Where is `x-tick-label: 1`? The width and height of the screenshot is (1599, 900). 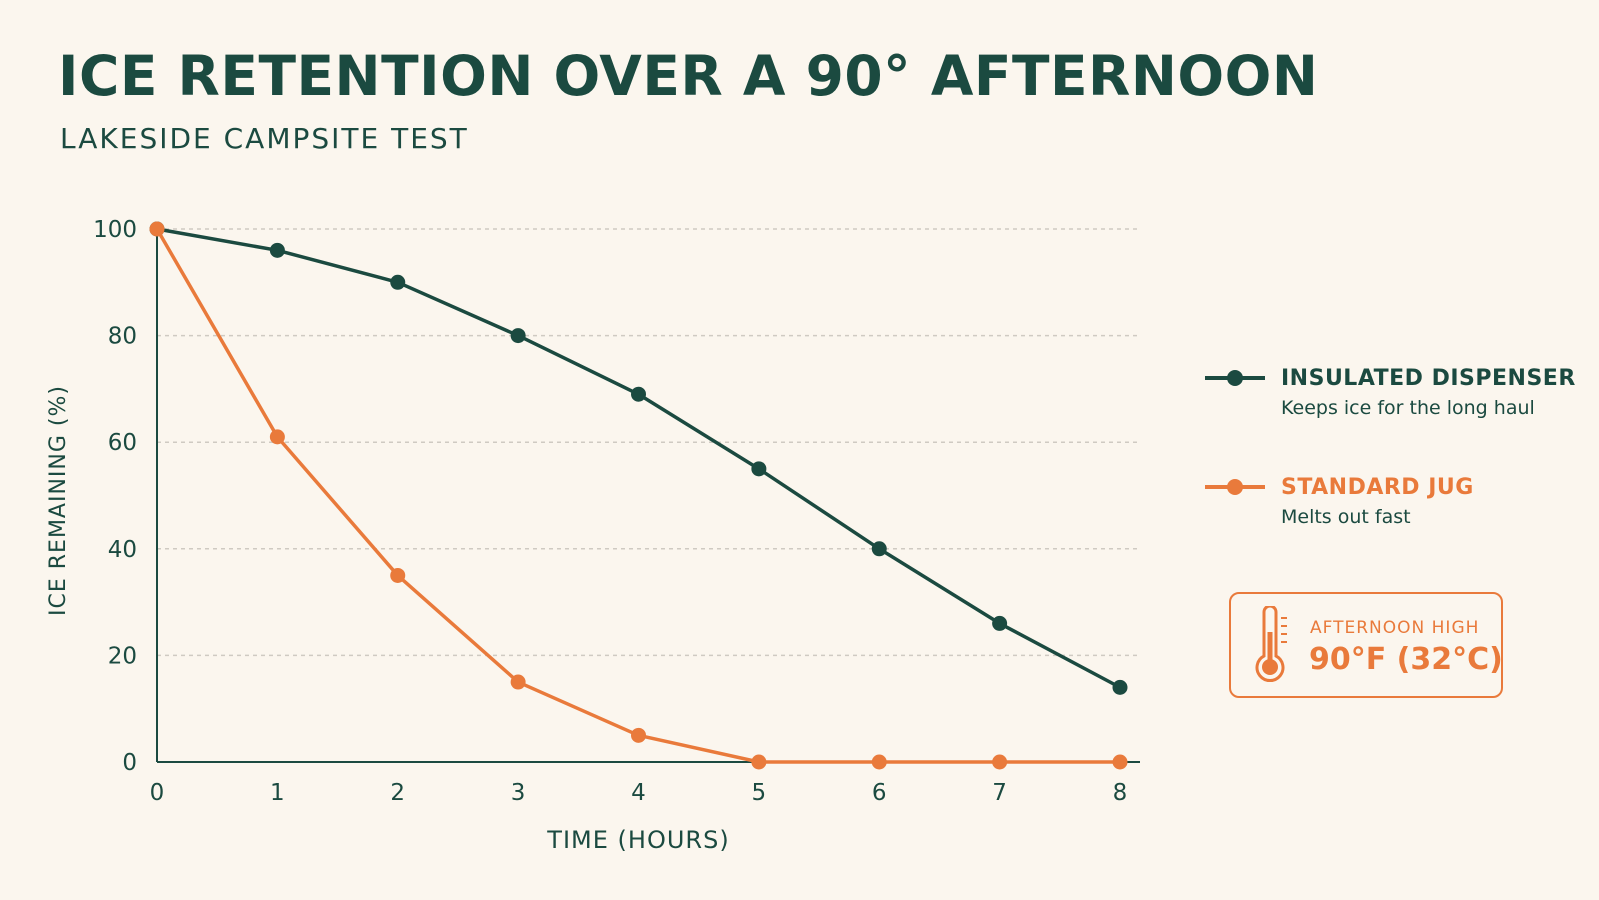 x-tick-label: 1 is located at coordinates (277, 793).